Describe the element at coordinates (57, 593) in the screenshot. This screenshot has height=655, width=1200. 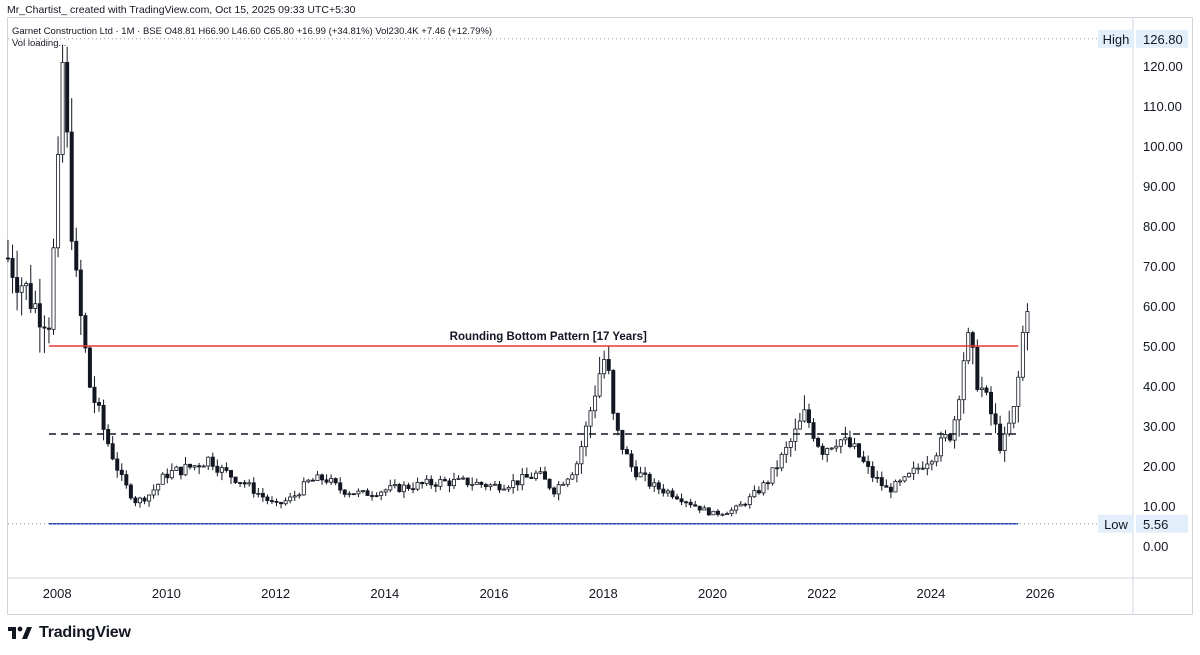
I see `x-tick-label: 2008` at that location.